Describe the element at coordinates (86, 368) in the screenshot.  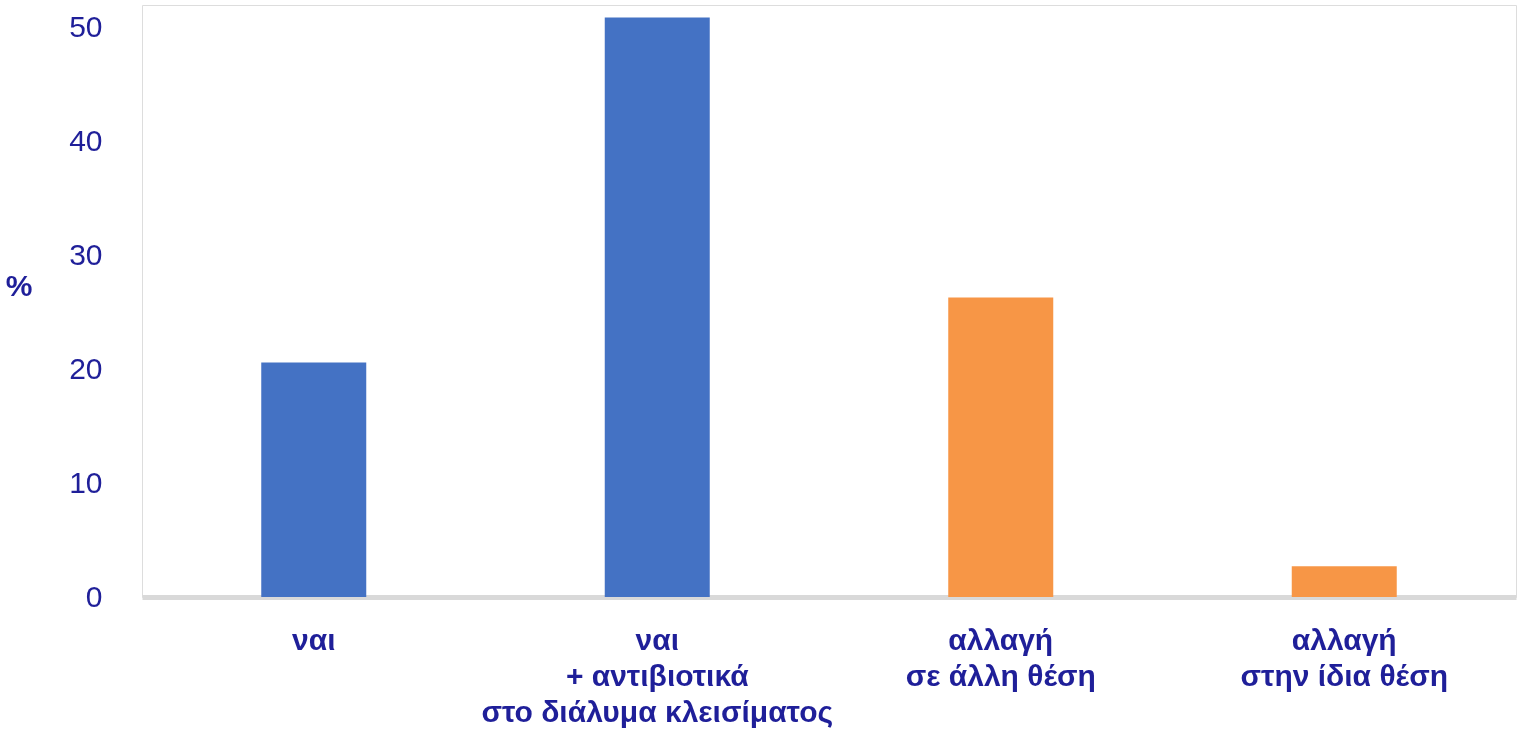
I see `y-tick-label: 20` at that location.